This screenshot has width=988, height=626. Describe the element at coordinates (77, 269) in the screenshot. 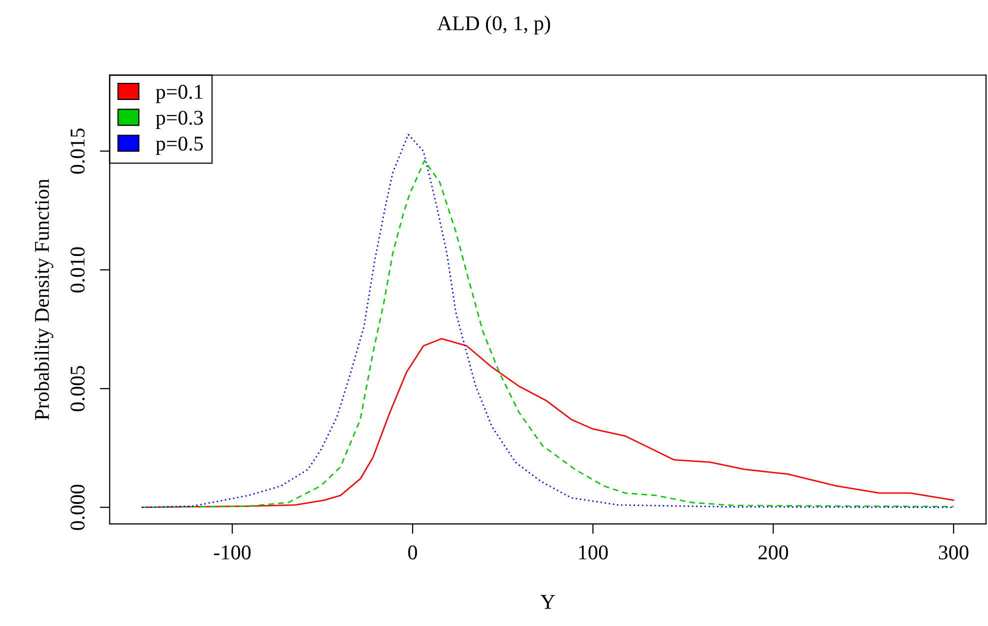

I see `y-tick-label: 0.010` at that location.